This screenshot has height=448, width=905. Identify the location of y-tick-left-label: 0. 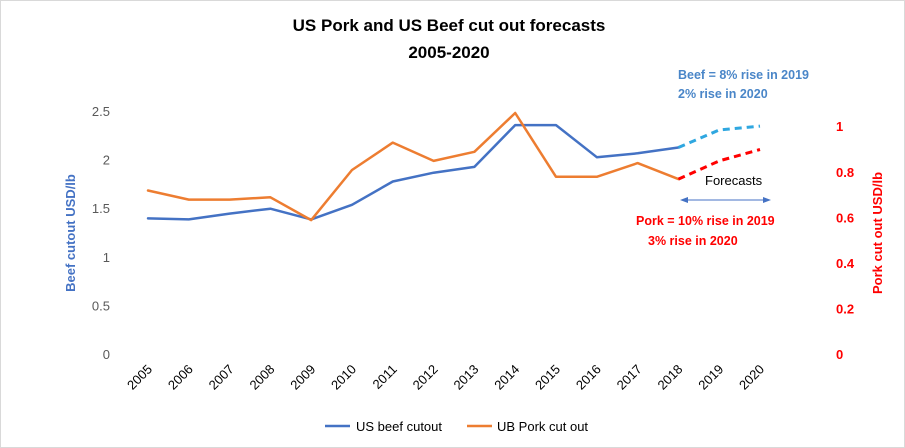
(106, 354).